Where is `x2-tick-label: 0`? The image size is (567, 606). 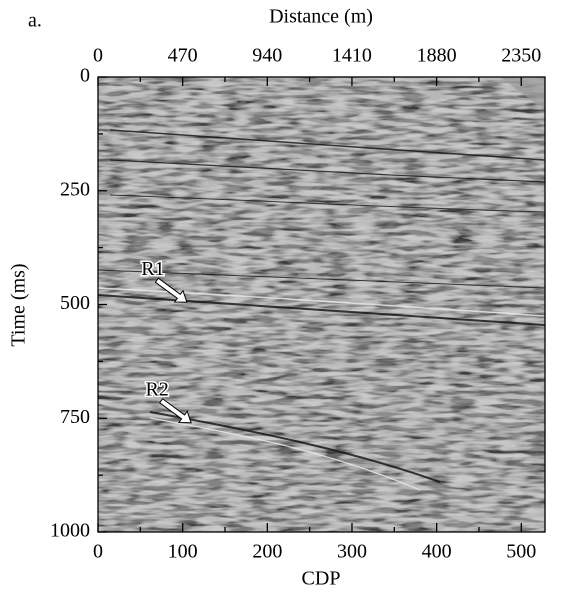
x2-tick-label: 0 is located at coordinates (98, 56).